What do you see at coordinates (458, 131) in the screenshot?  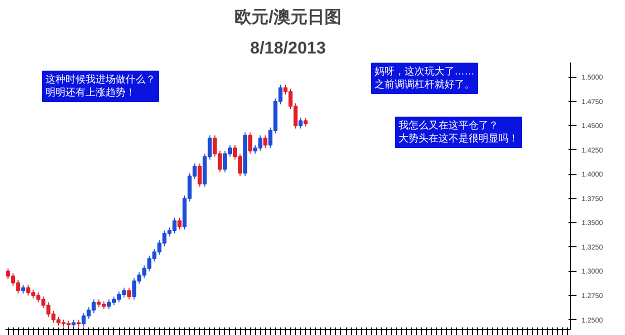 I see `annotation: 我怎么又在这平仓了？大势头在这不是很明显吗！` at bounding box center [458, 131].